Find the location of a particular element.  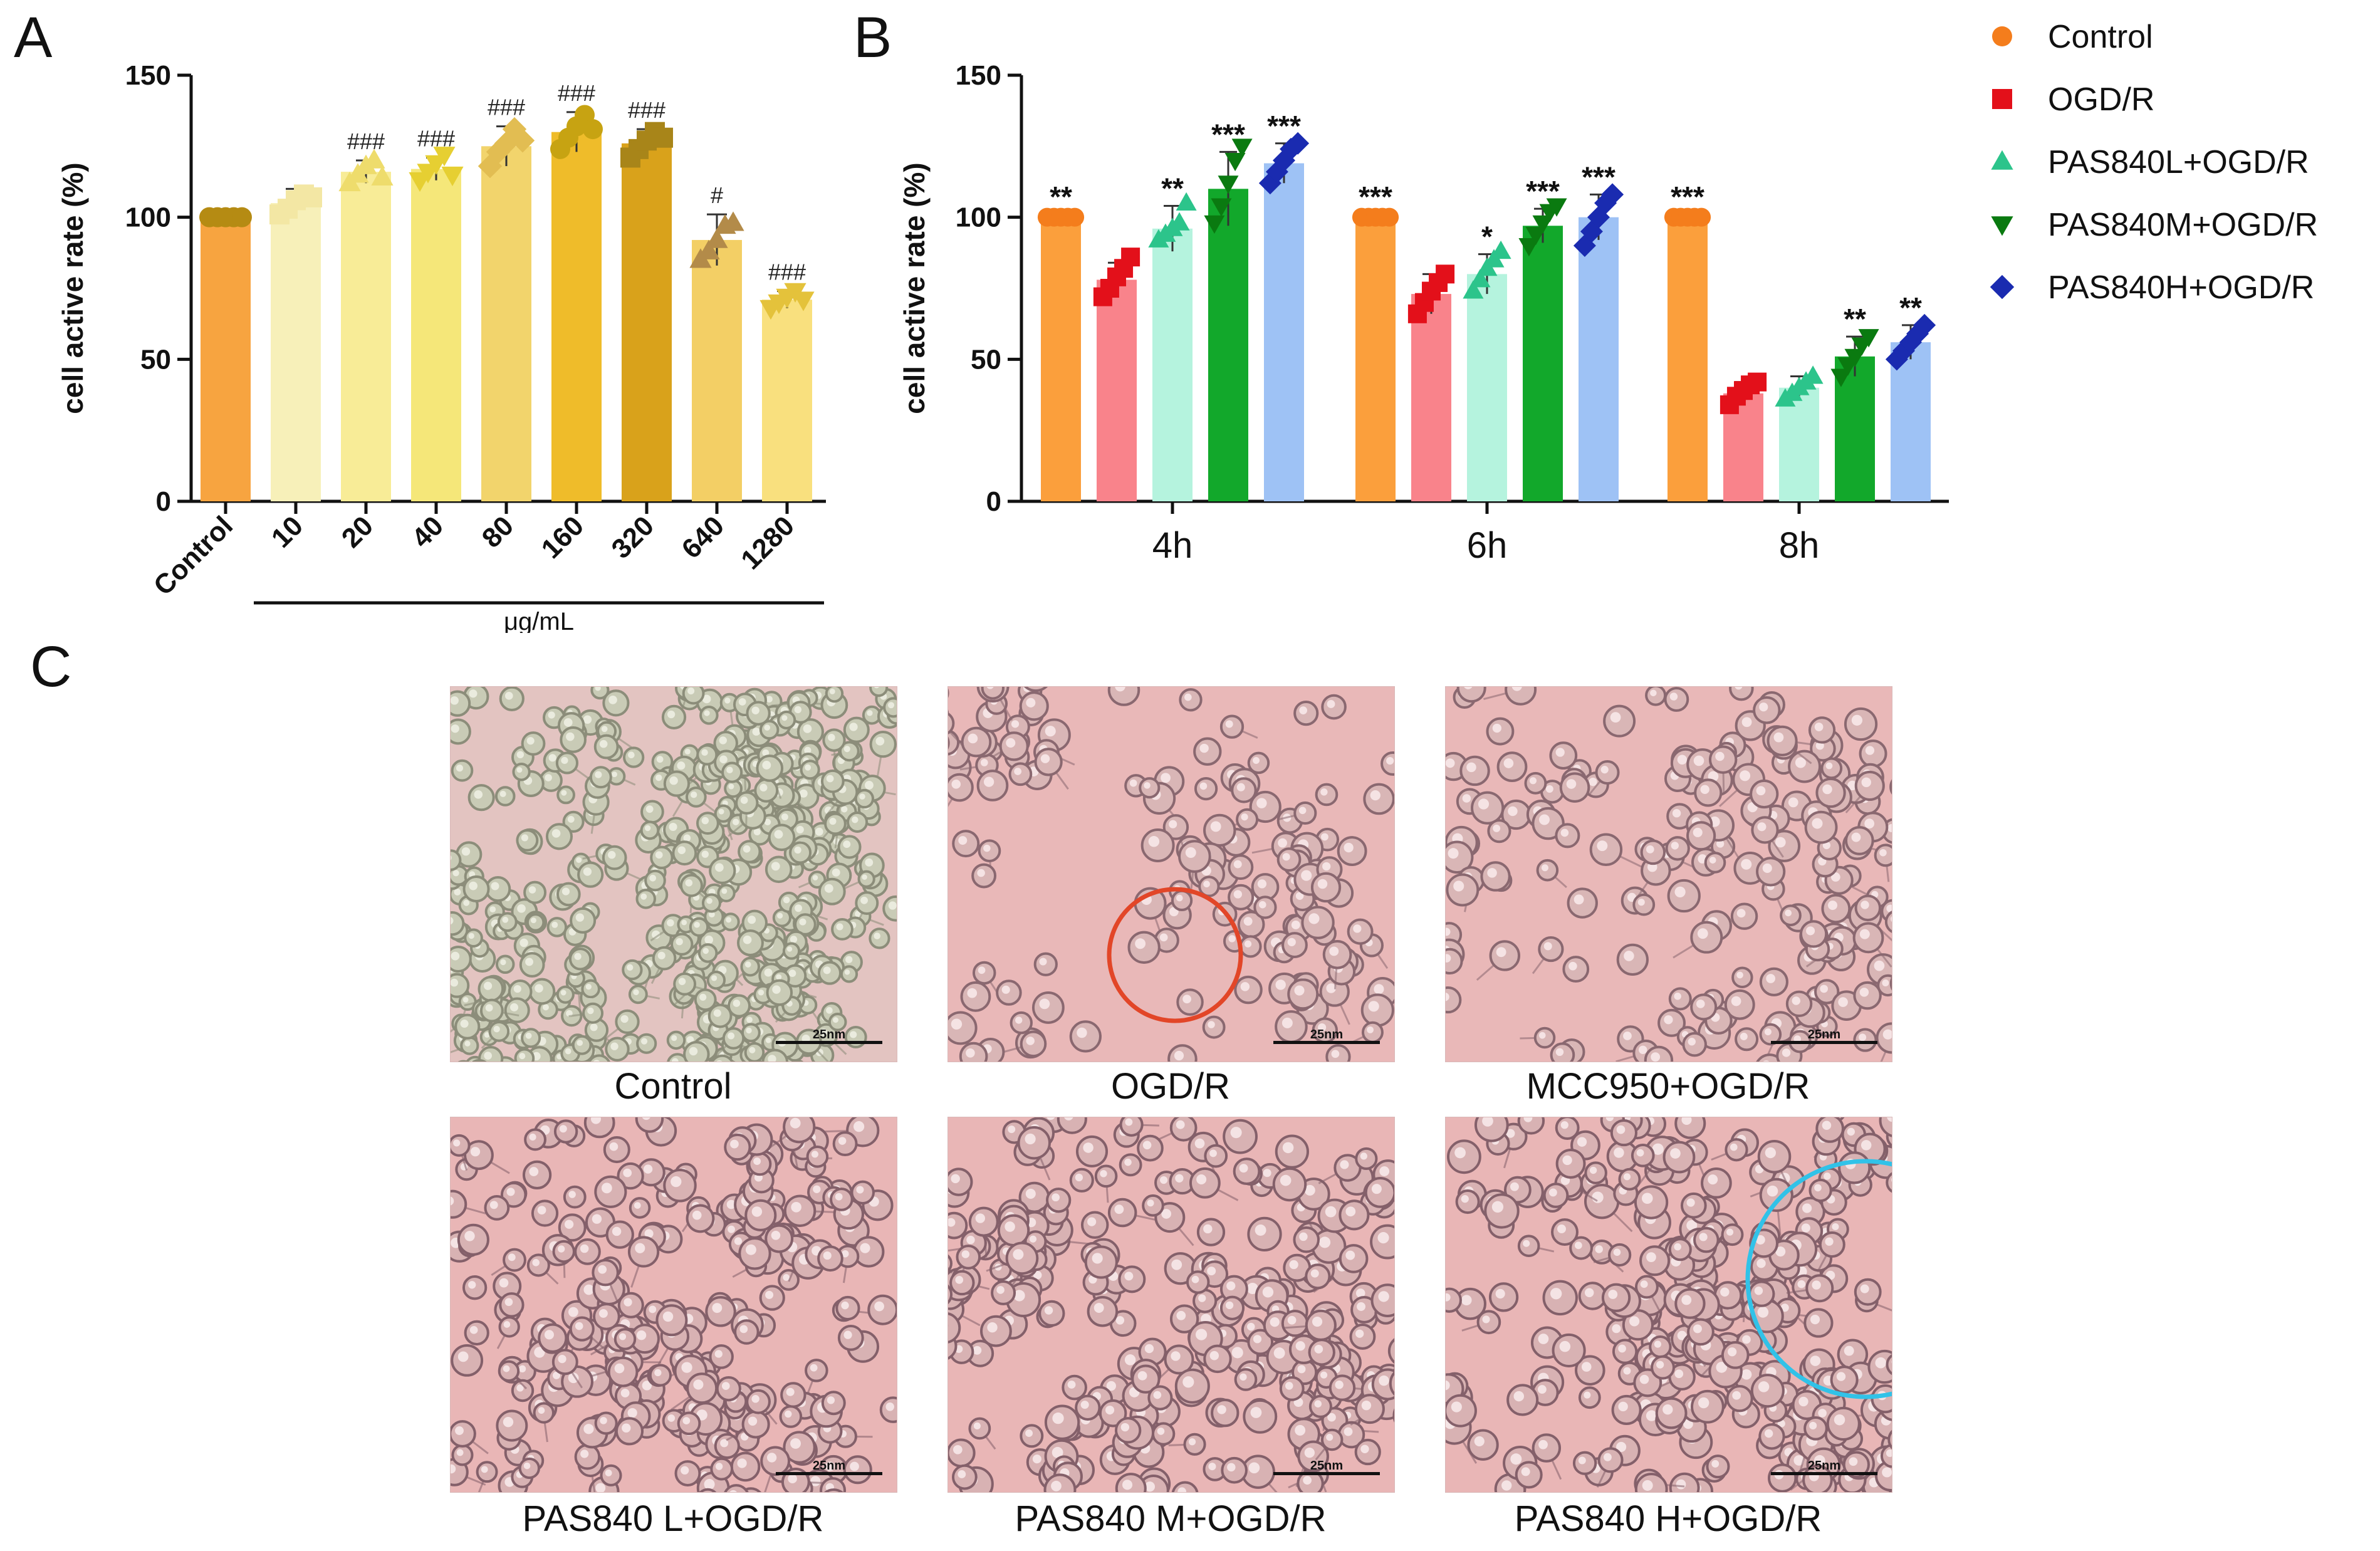

significance-annotation: ** is located at coordinates (1855, 319).